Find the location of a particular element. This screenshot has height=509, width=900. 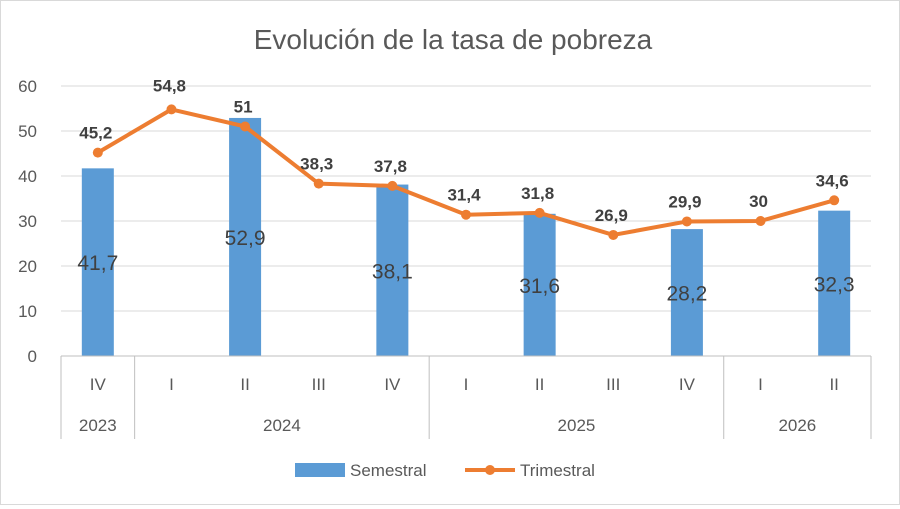

semestral-value-label: 31,6 is located at coordinates (539, 286).